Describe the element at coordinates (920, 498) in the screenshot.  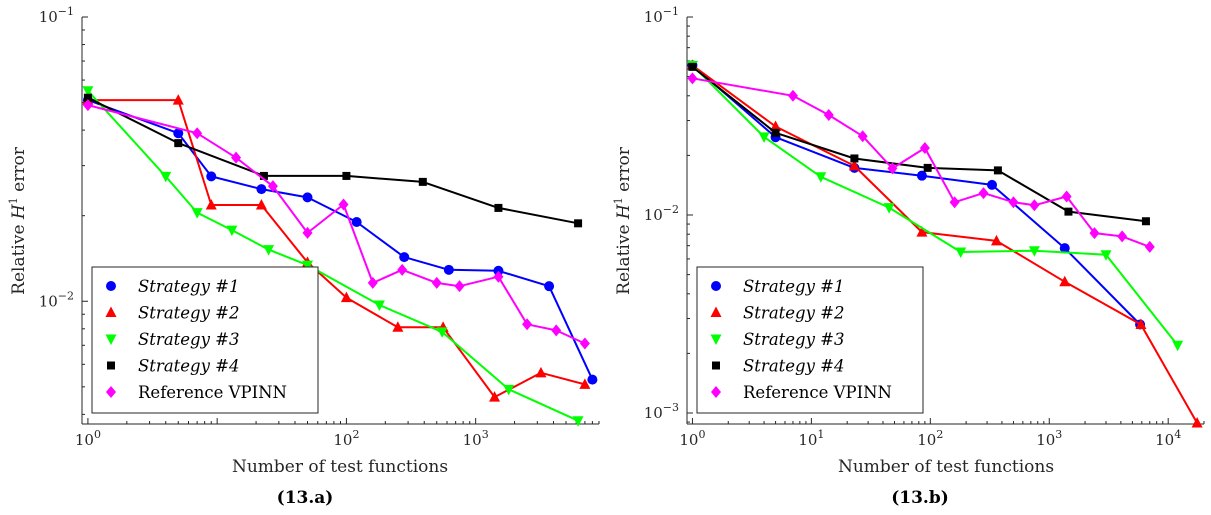
I see `panel-label: (13.b)` at that location.